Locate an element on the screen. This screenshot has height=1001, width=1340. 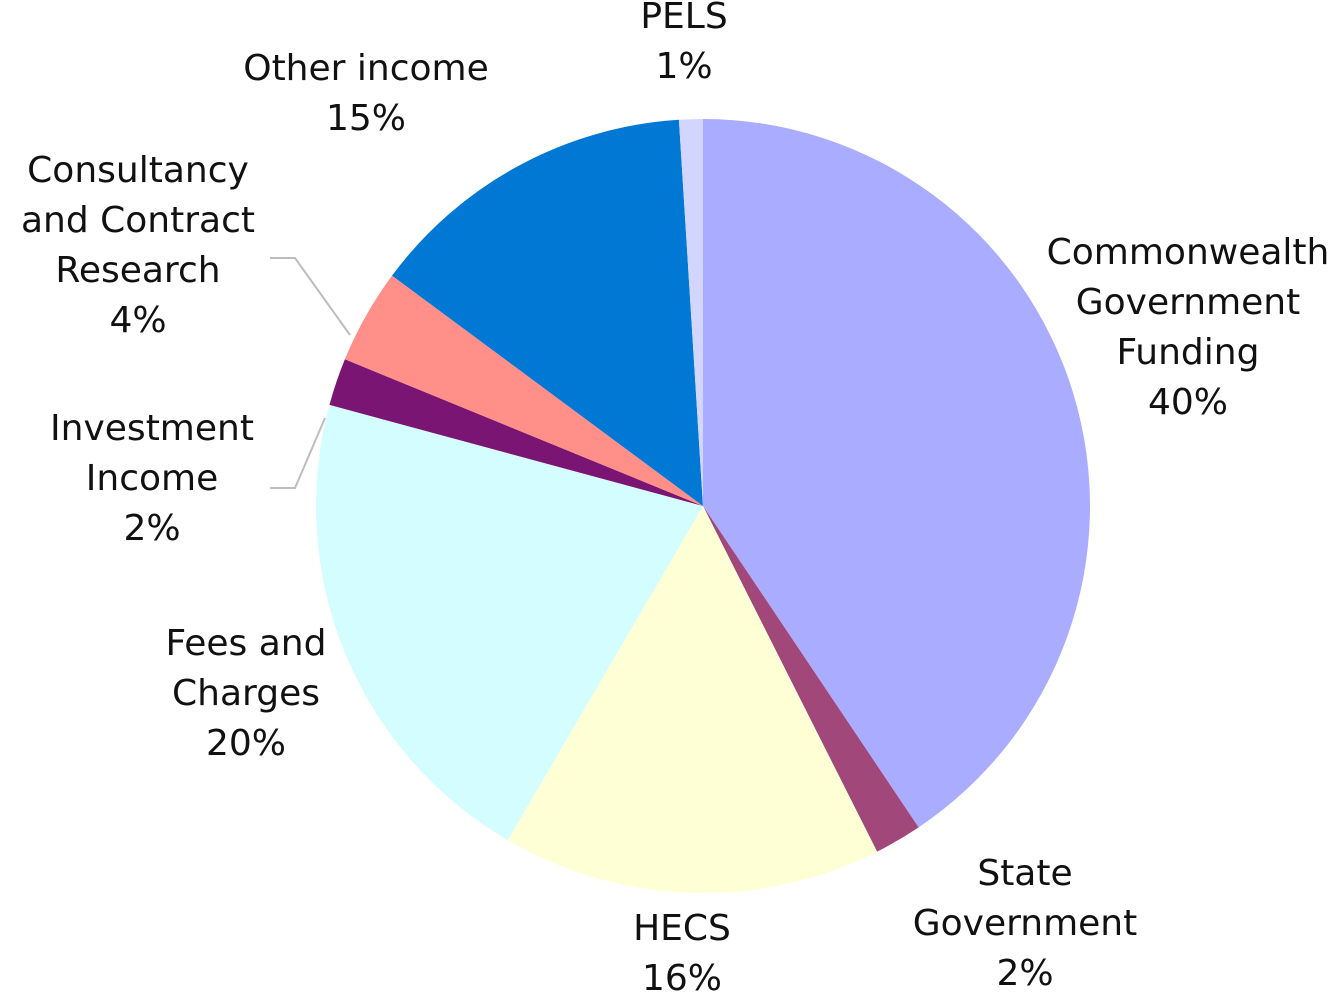
leader-line-investment is located at coordinates (298, 453).